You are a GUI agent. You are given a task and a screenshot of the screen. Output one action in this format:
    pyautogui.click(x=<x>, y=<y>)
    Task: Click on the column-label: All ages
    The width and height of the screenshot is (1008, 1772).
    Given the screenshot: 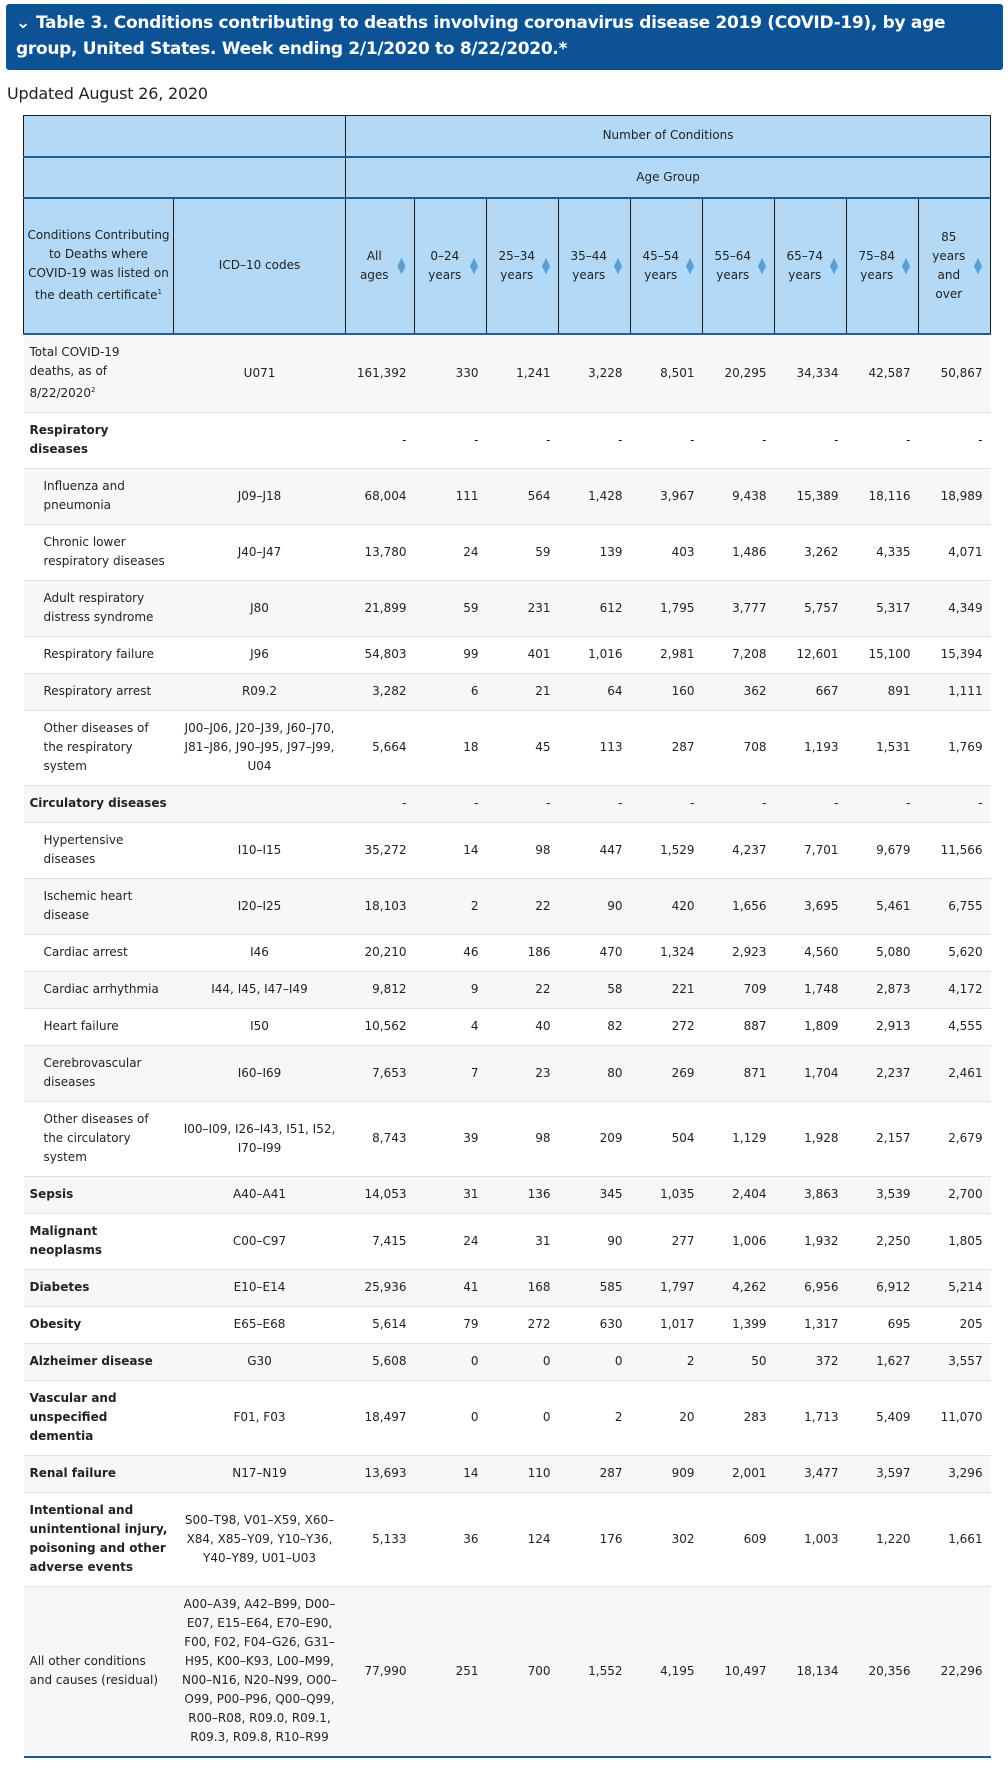 What is the action you would take?
    pyautogui.click(x=374, y=265)
    